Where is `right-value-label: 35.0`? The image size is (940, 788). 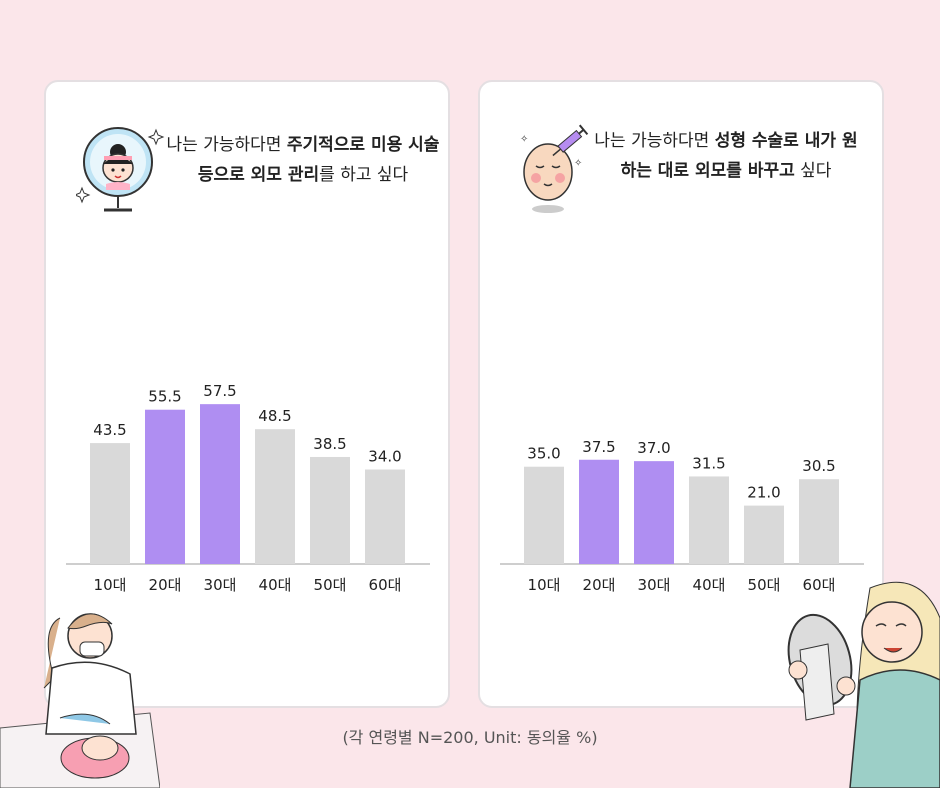 right-value-label: 35.0 is located at coordinates (543, 454).